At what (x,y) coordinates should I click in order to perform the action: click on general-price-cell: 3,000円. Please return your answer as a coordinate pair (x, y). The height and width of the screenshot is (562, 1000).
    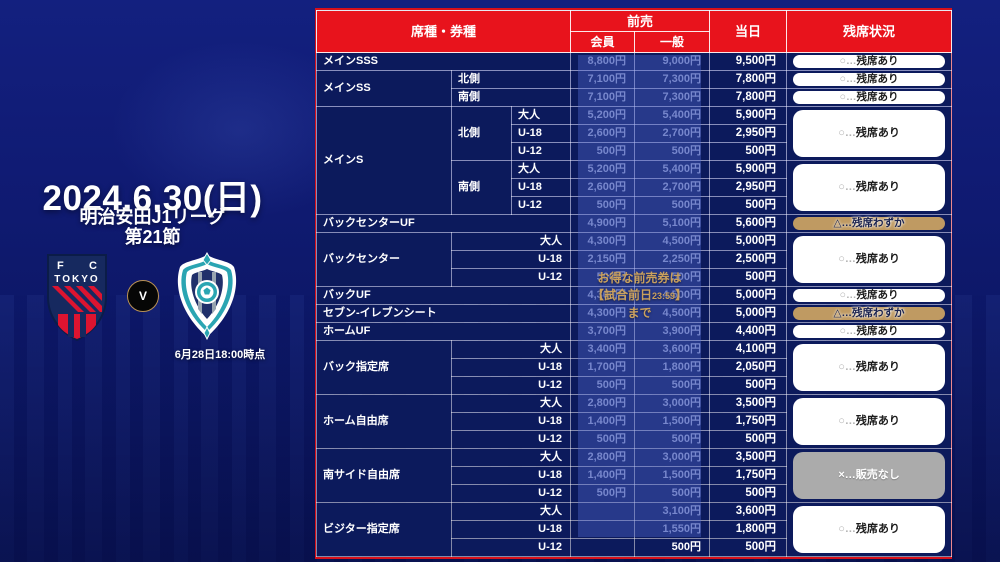
    Looking at the image, I should click on (672, 403).